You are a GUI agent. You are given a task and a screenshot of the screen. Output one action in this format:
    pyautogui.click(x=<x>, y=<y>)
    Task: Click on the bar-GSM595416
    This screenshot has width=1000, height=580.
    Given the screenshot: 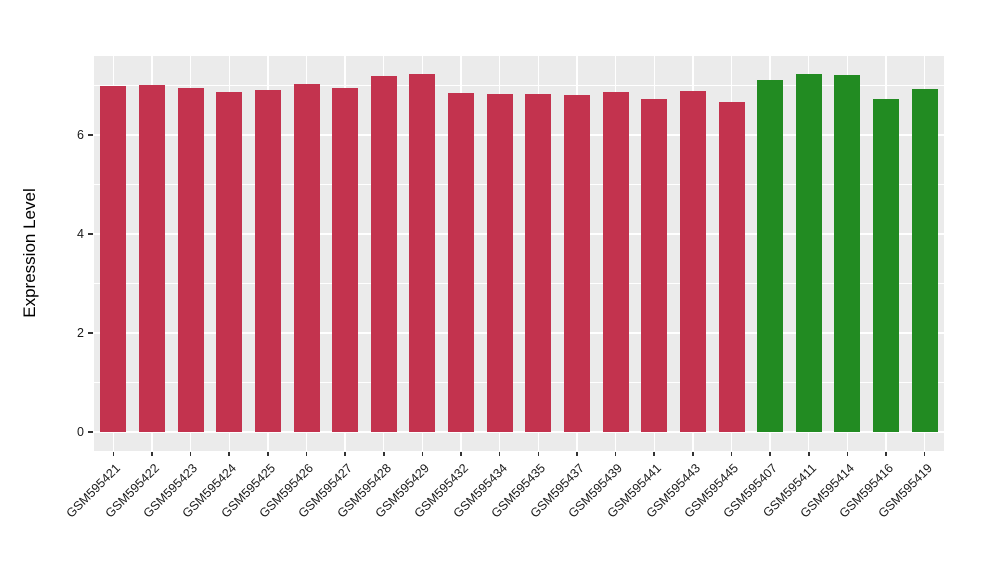 What is the action you would take?
    pyautogui.click(x=886, y=265)
    